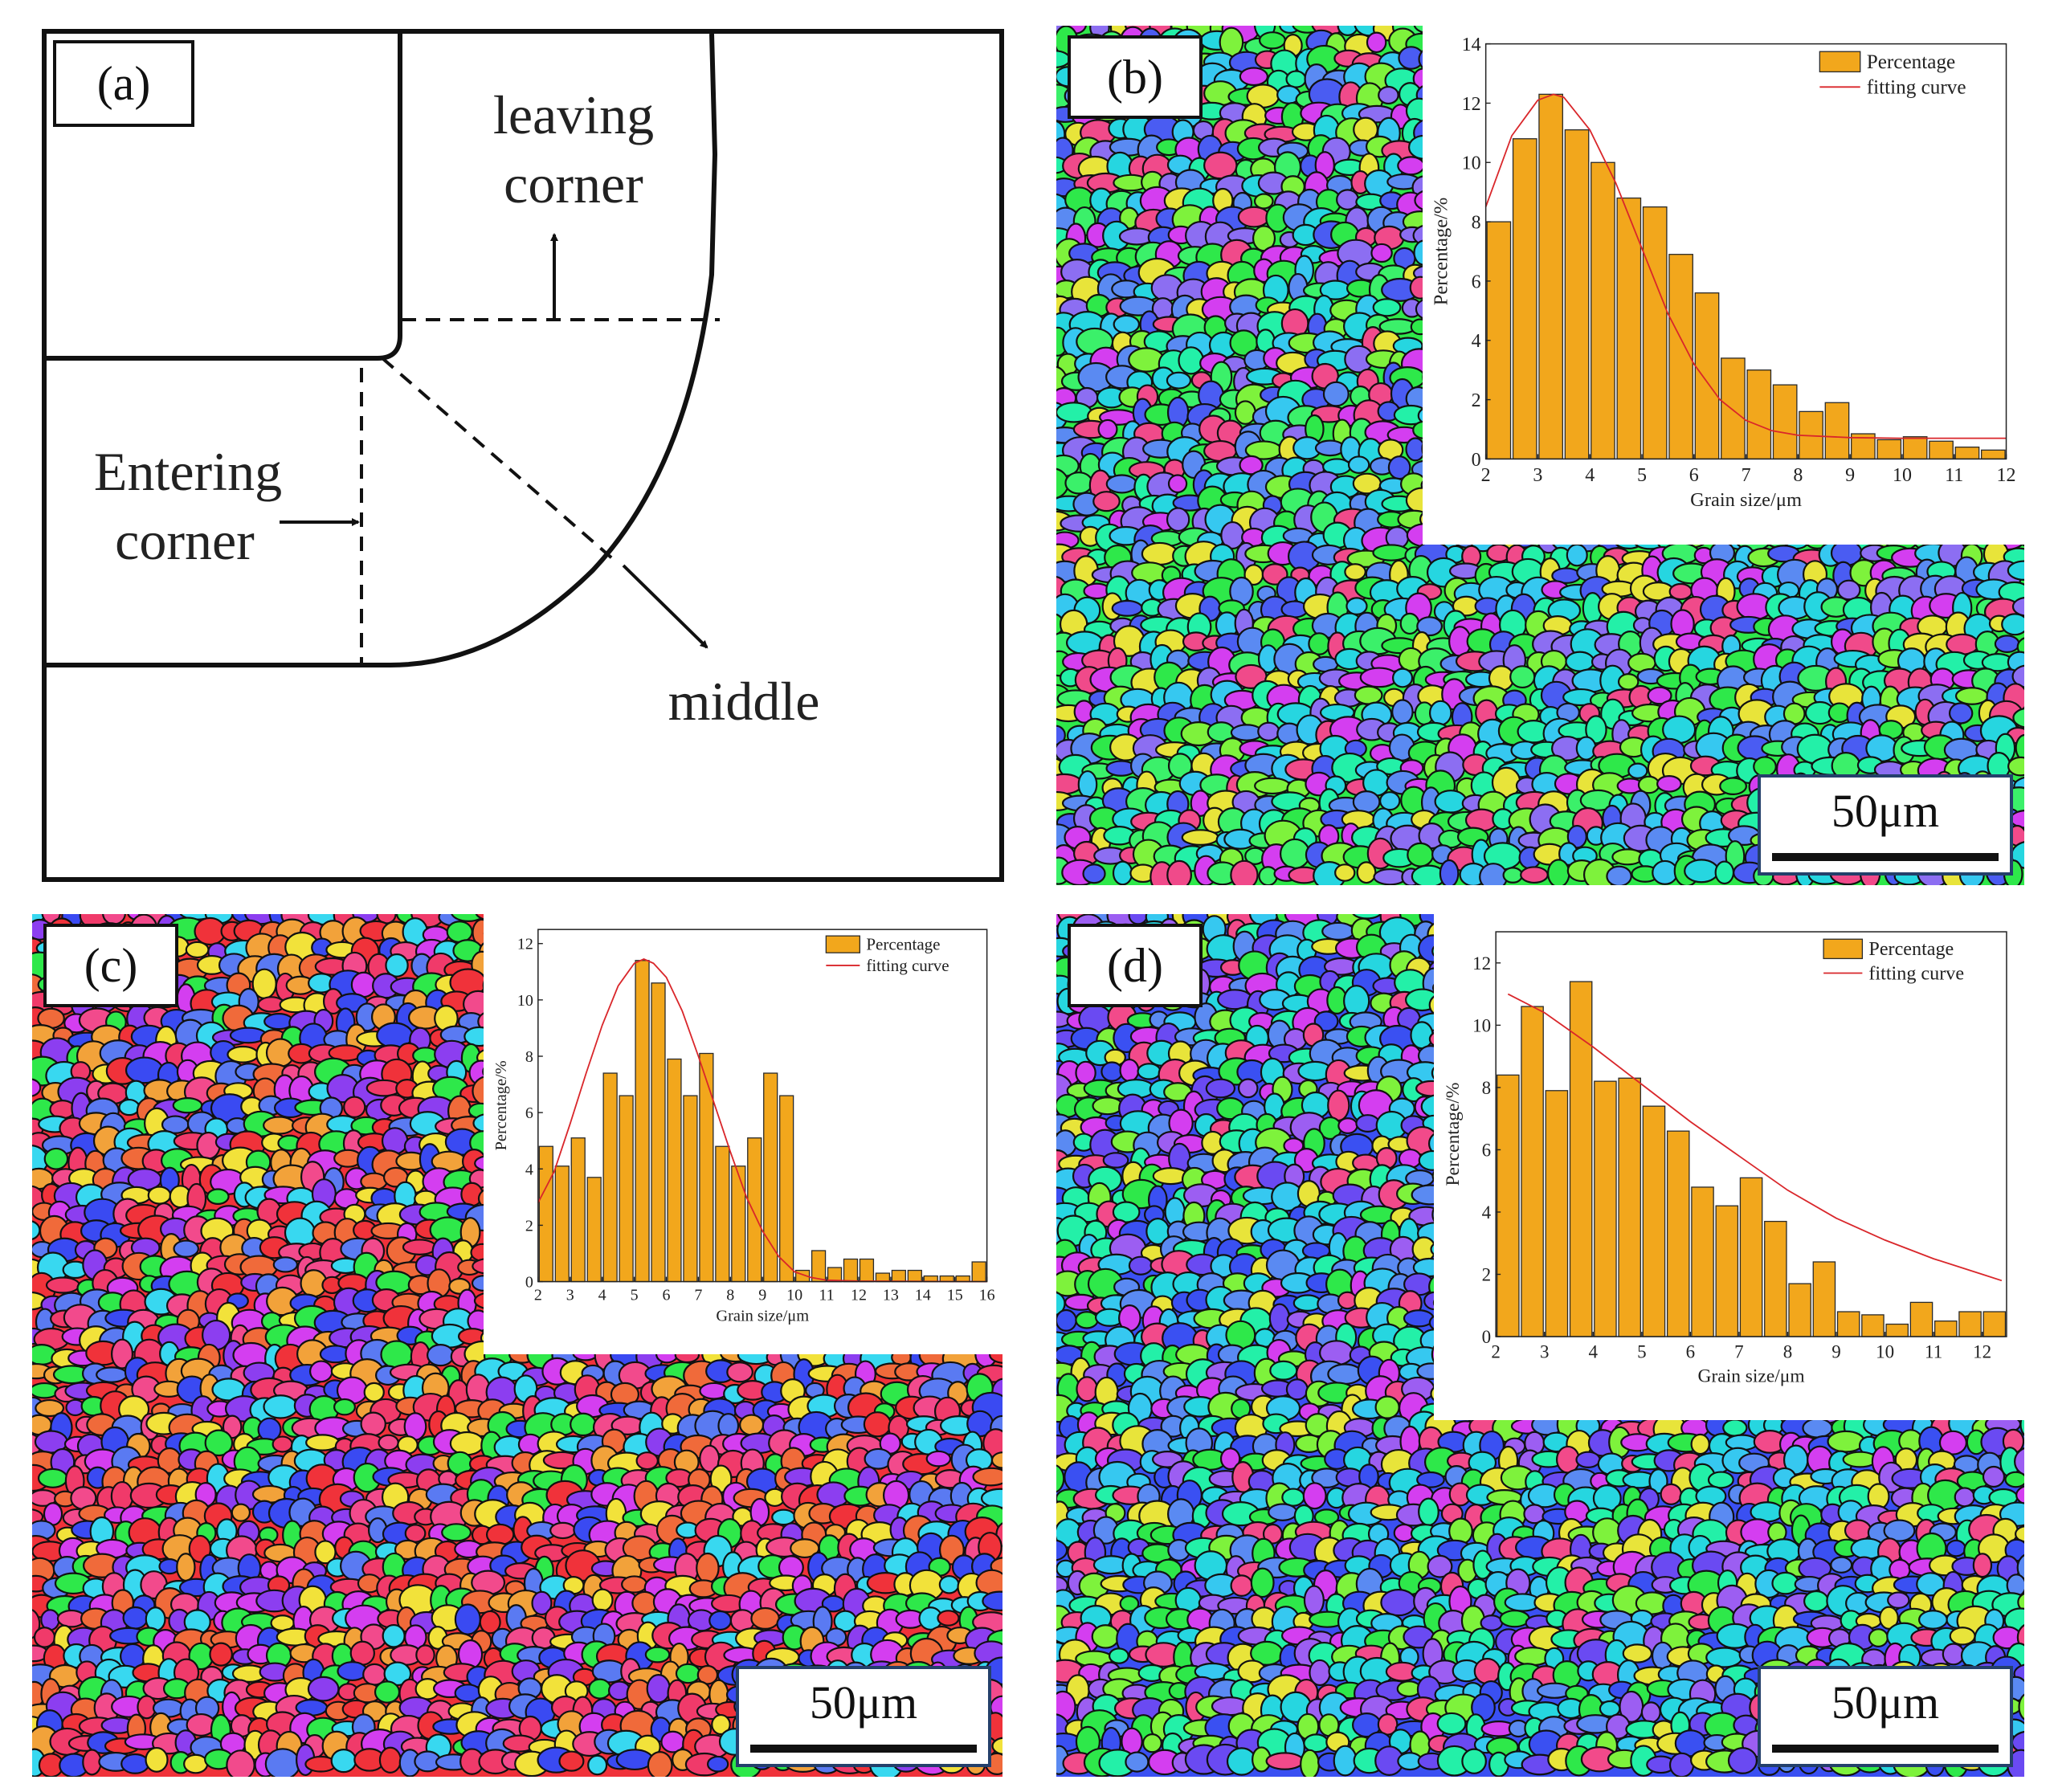 The image size is (2054, 1792). I want to click on y-axis-title-c: Percentage/%, so click(501, 1105).